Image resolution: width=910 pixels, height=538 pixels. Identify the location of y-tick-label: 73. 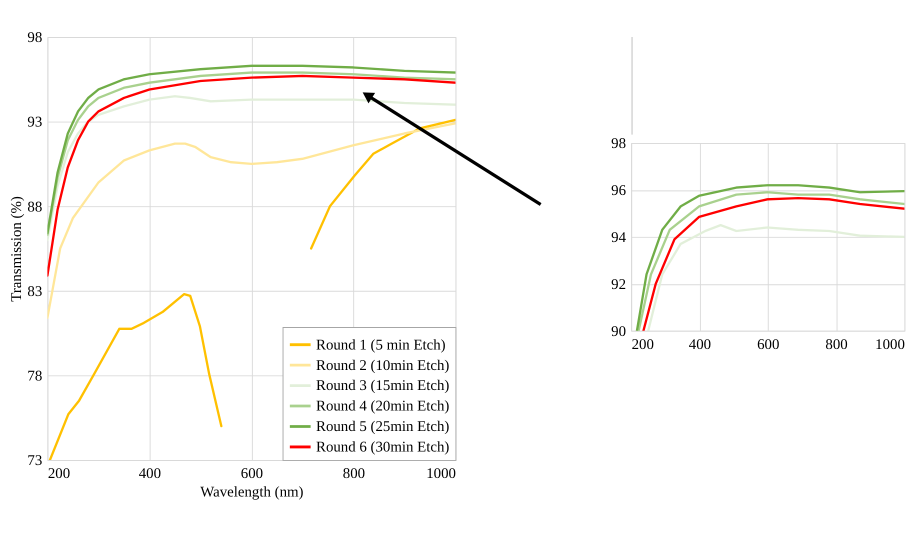
(34, 461).